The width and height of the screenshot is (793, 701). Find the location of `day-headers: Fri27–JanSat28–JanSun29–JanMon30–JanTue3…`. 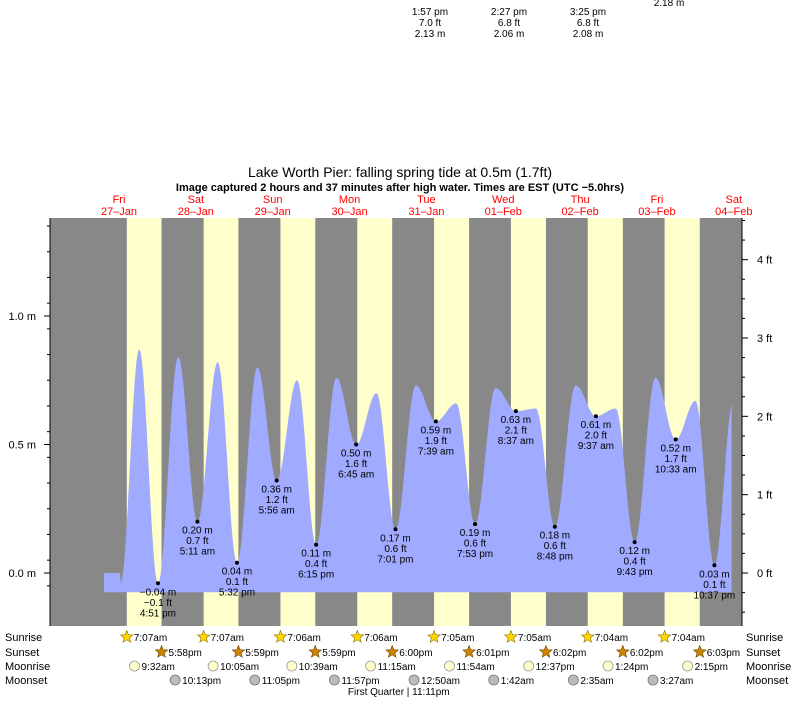

day-headers: Fri27–JanSat28–JanSun29–JanMon30–JanTue3… is located at coordinates (427, 206).